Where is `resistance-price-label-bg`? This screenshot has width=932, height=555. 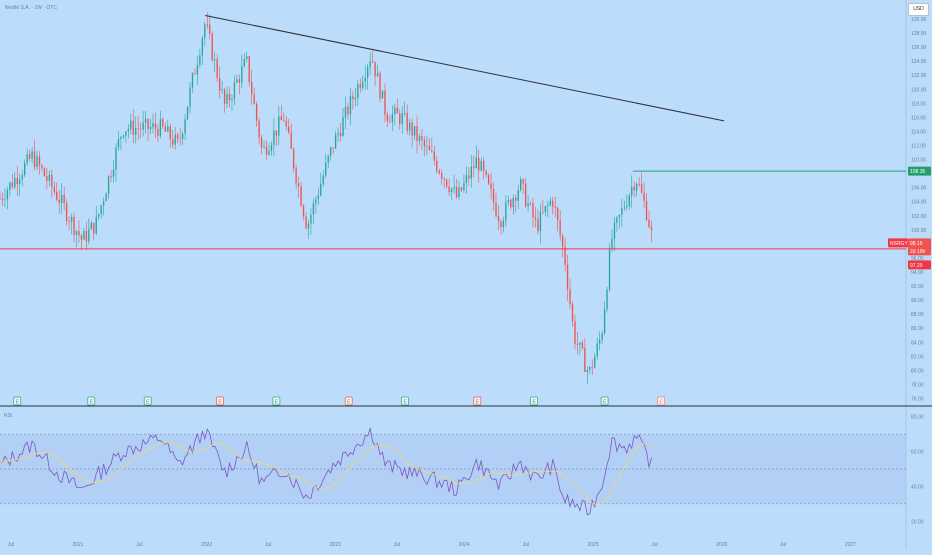
resistance-price-label-bg is located at coordinates (919, 171).